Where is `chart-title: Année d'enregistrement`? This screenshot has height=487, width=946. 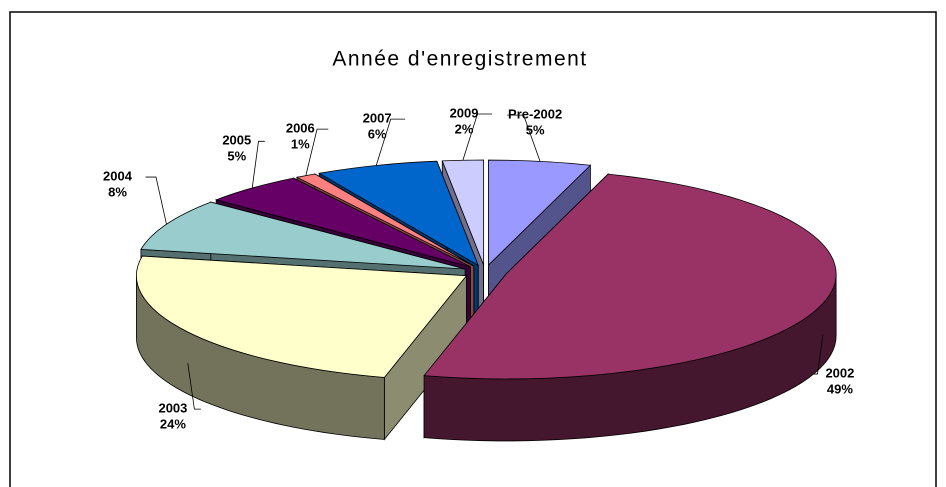 chart-title: Année d'enregistrement is located at coordinates (459, 59).